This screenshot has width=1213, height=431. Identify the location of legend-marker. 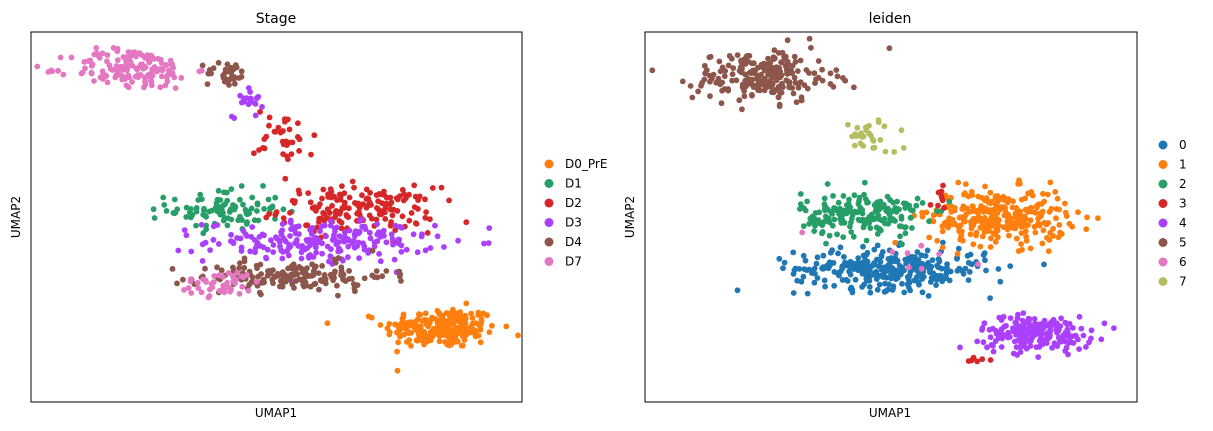
(1163, 281).